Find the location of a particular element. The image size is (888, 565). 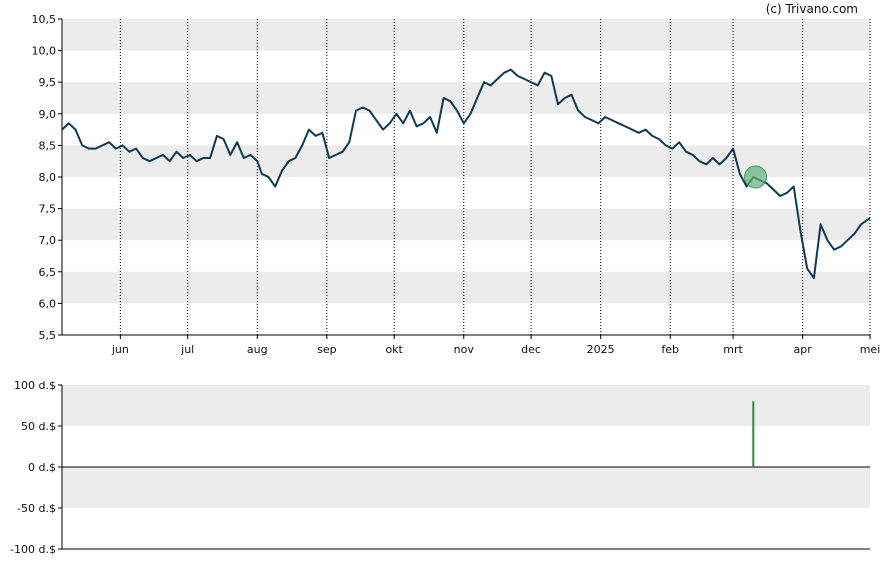

price-y-tick-label: 8,5 is located at coordinates (48, 145).